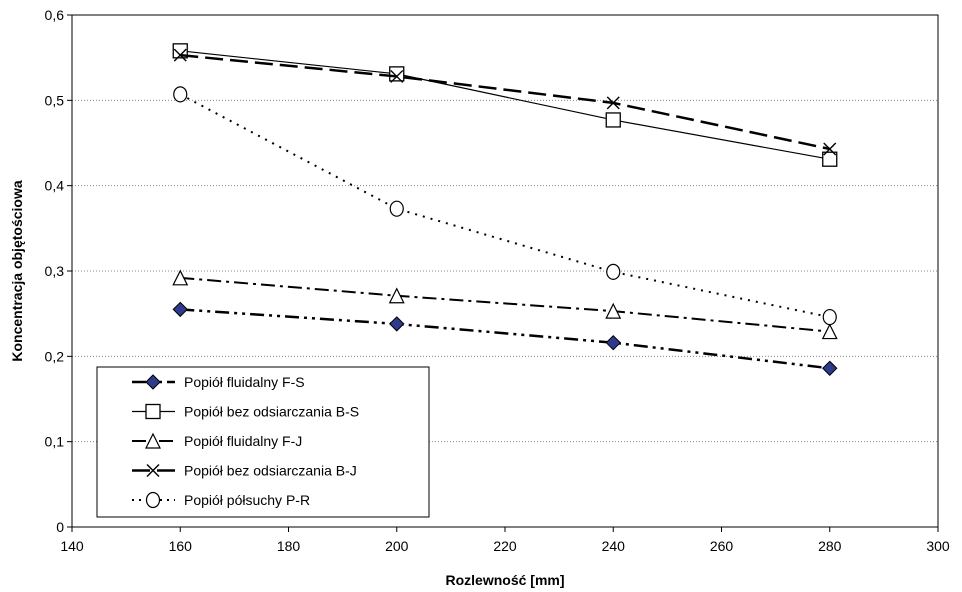  What do you see at coordinates (243, 441) in the screenshot?
I see `legend-label: Popiół fluidalny F-J` at bounding box center [243, 441].